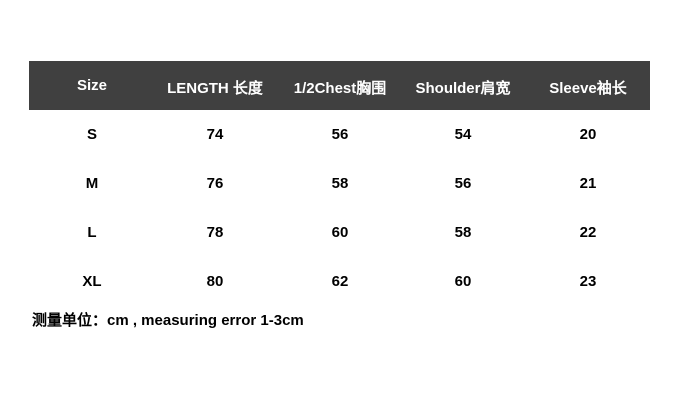  I want to click on table-cell: 20, so click(588, 134).